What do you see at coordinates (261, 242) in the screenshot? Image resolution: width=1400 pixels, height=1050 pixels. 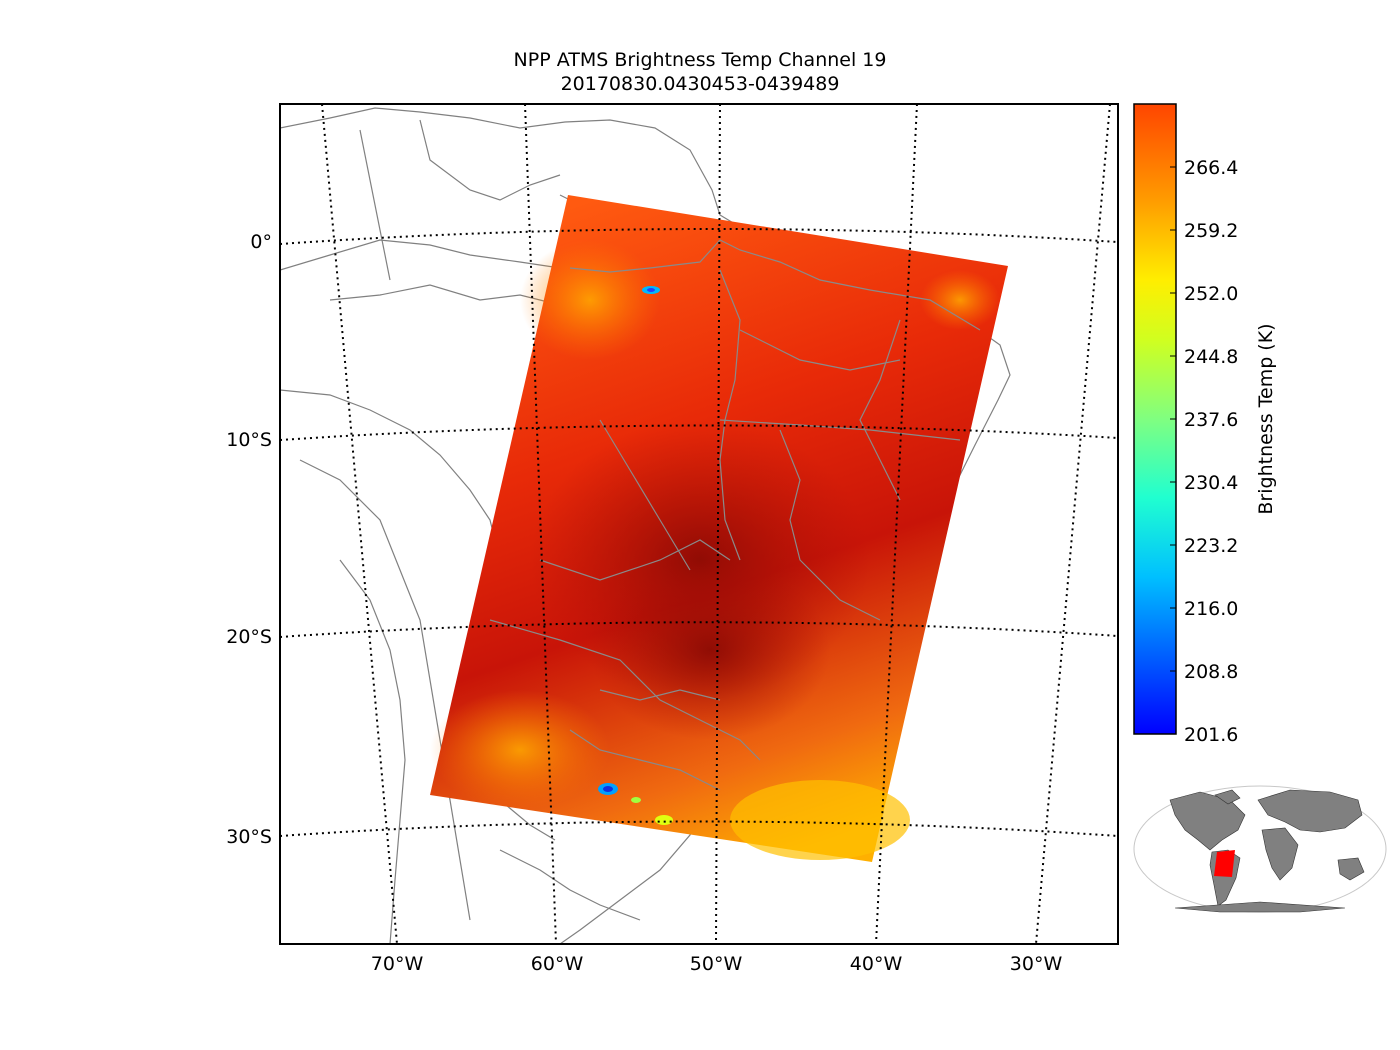 I see `lat-label-0: 0°` at bounding box center [261, 242].